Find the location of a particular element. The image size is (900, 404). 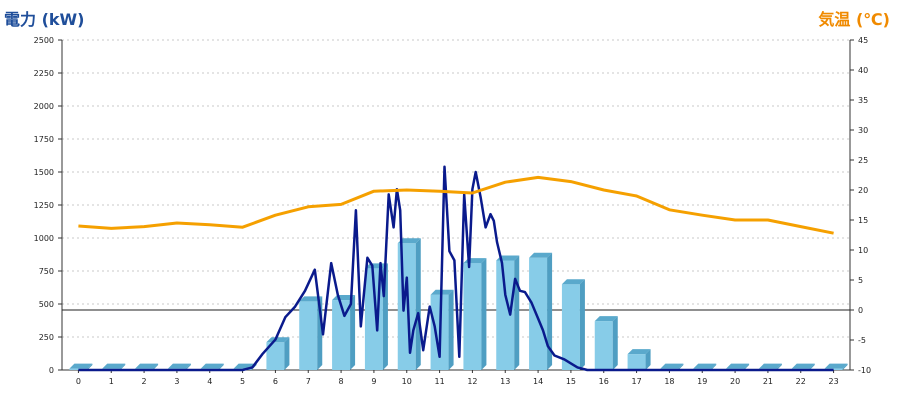

left-tick-label: 1750 is located at coordinates (44, 139).